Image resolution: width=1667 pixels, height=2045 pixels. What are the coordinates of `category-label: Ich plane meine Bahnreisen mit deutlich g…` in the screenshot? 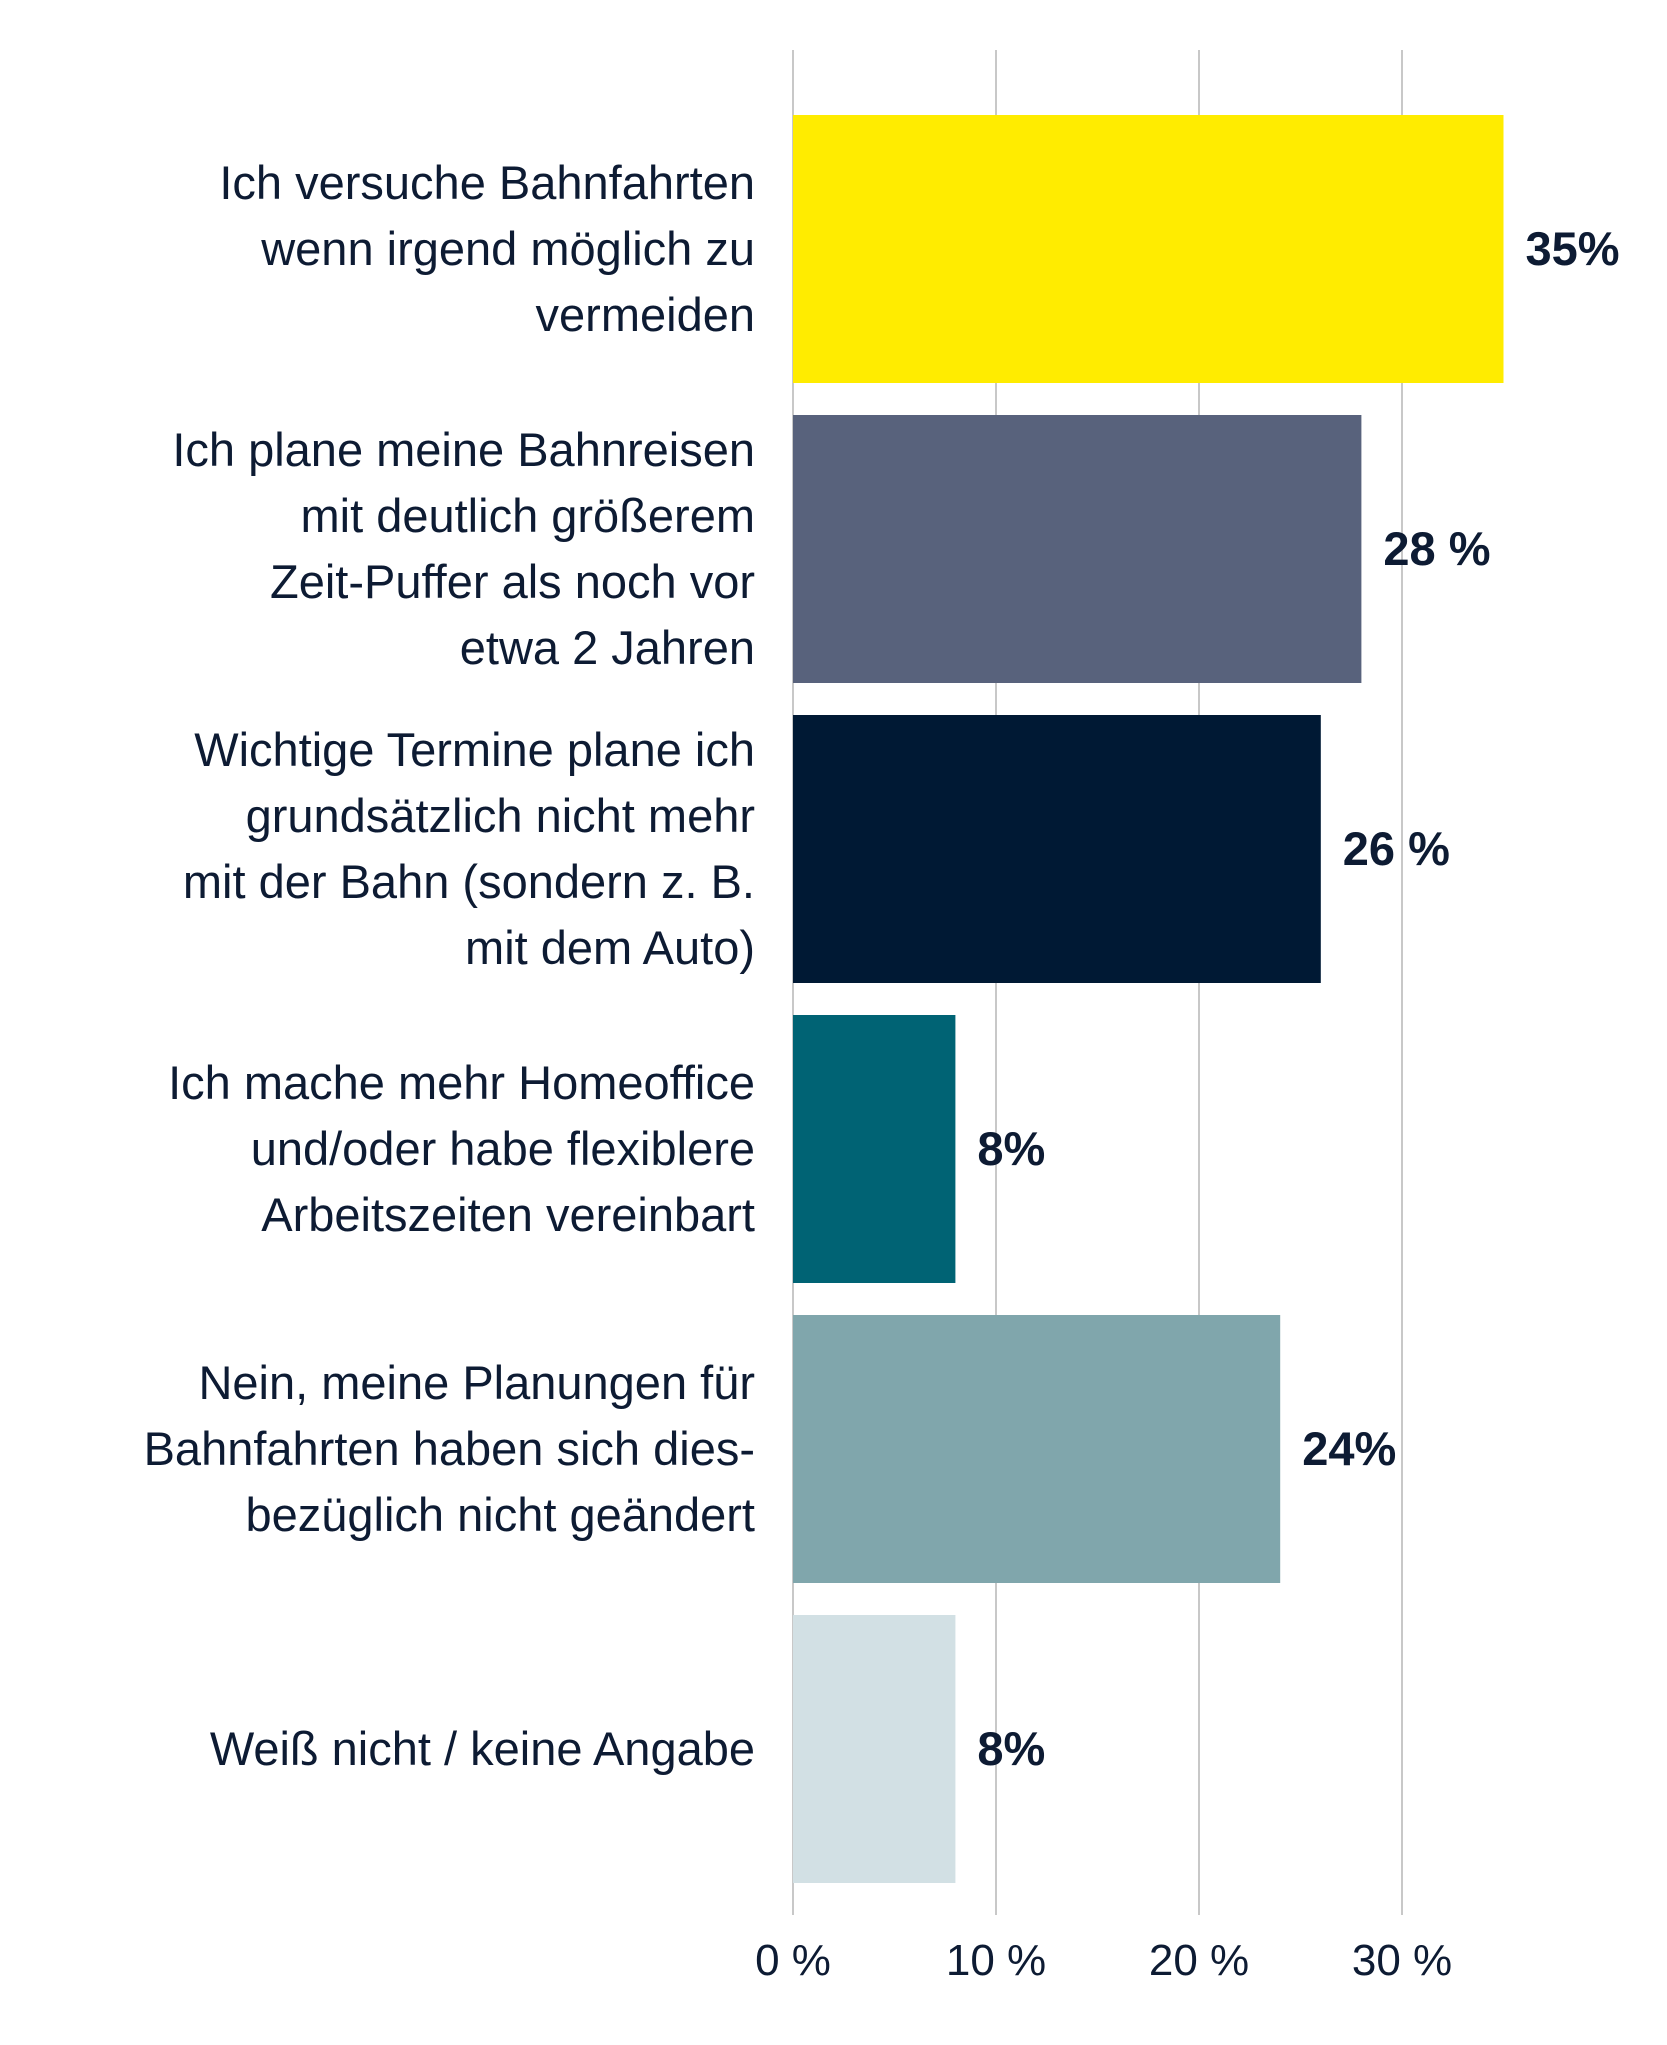 It's located at (463, 548).